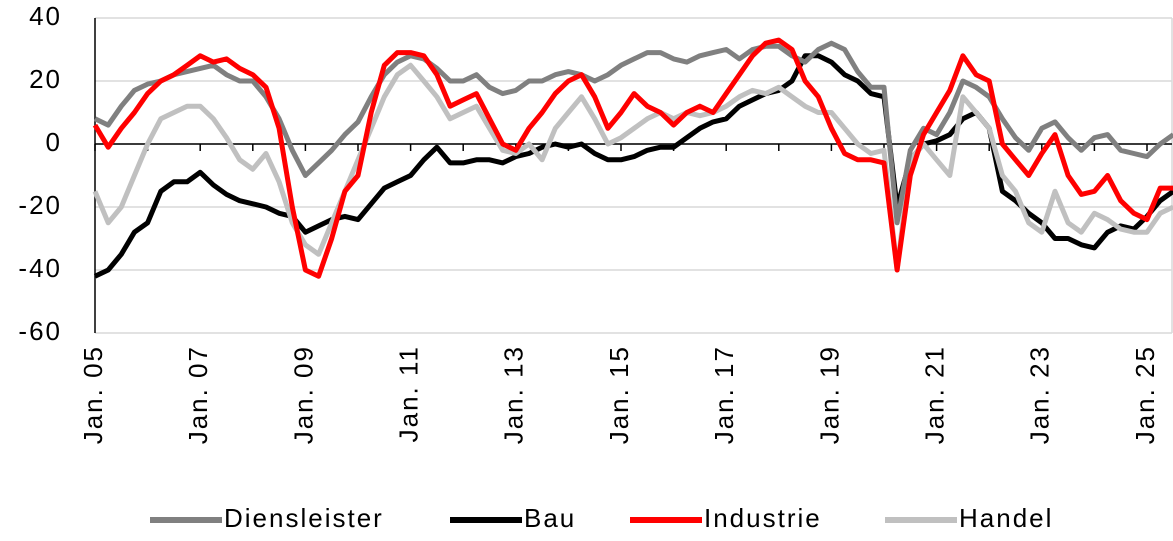  What do you see at coordinates (45, 79) in the screenshot?
I see `y-tick-label: 20` at bounding box center [45, 79].